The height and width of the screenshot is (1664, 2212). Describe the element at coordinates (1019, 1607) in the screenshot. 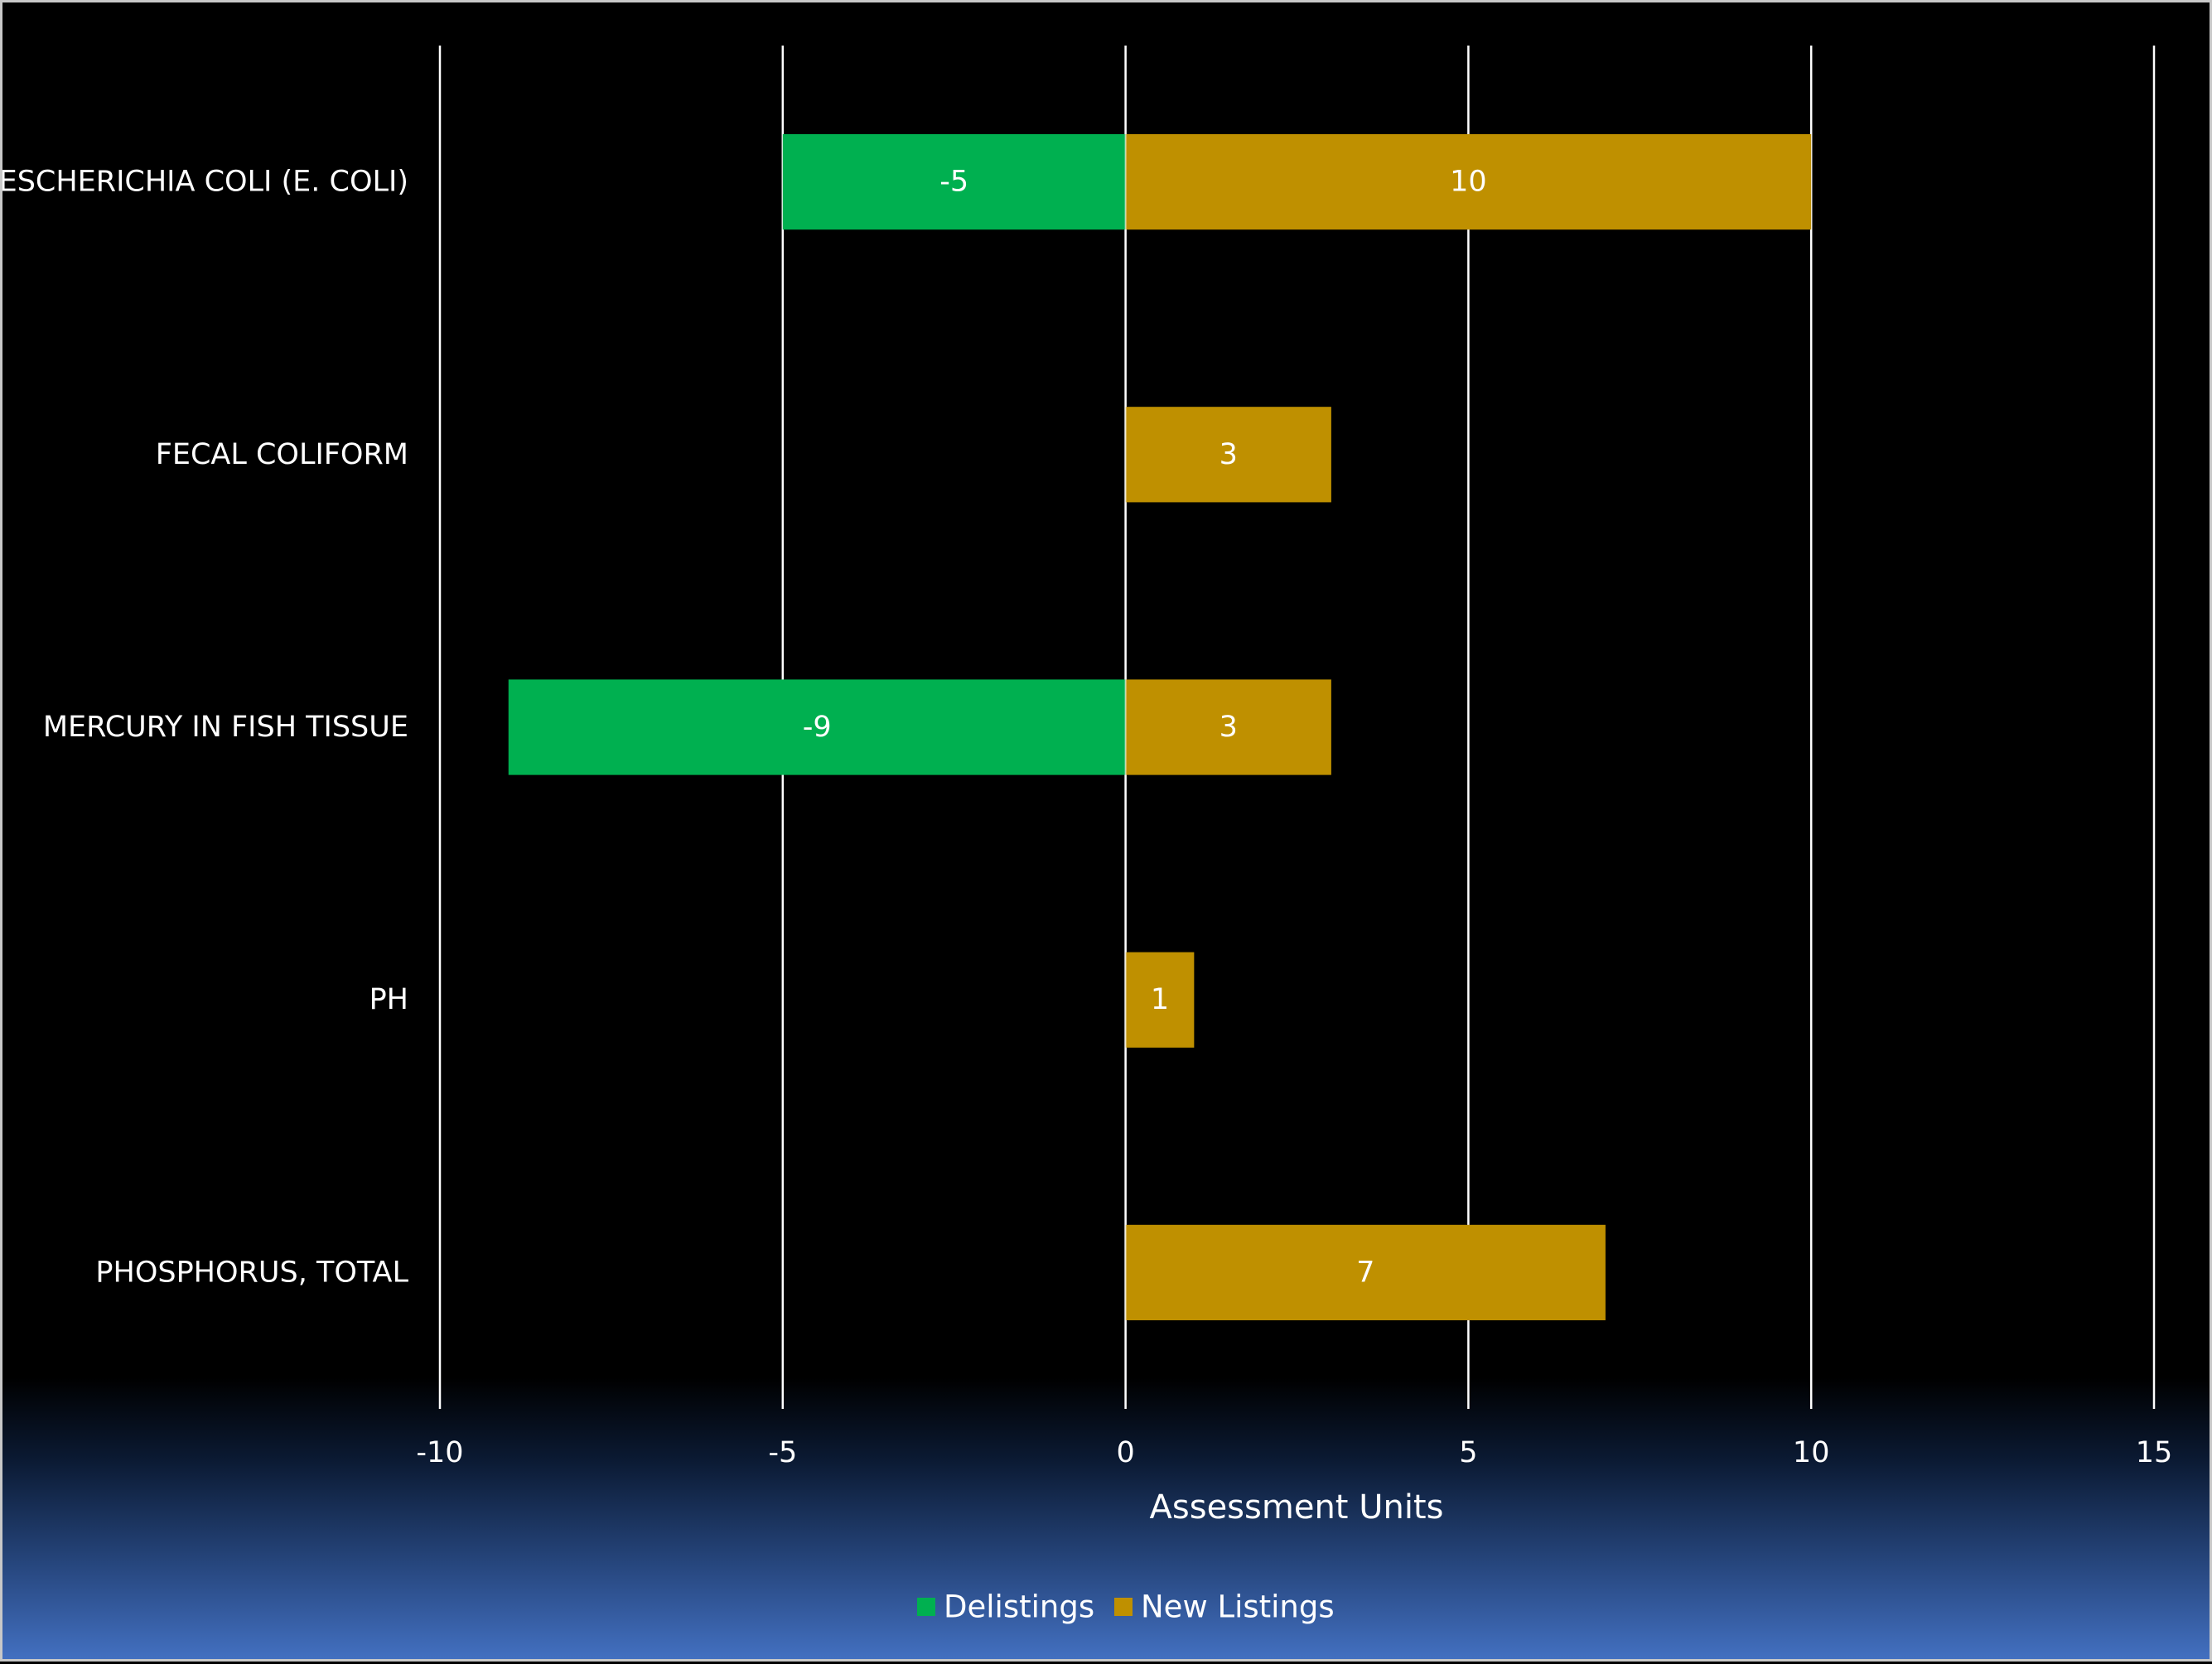

I see `legend-label-delistings: Delistings` at that location.